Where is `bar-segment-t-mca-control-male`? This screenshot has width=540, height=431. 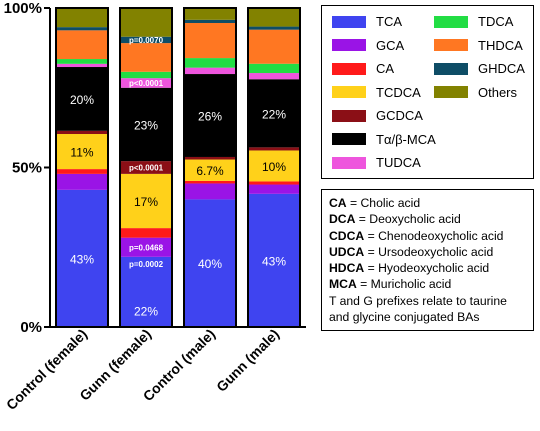 bar-segment-t-mca-control-male is located at coordinates (210, 115).